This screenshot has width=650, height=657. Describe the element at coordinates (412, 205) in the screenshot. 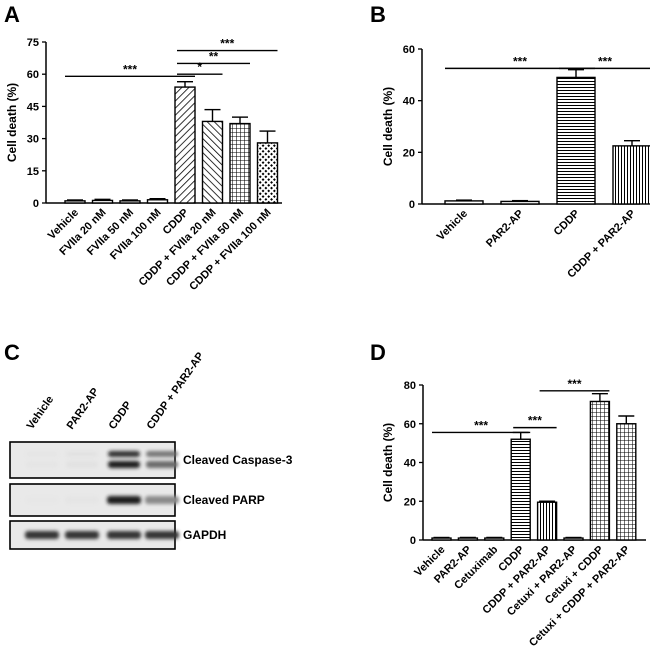

I see `y-tick-label-b: 0` at that location.